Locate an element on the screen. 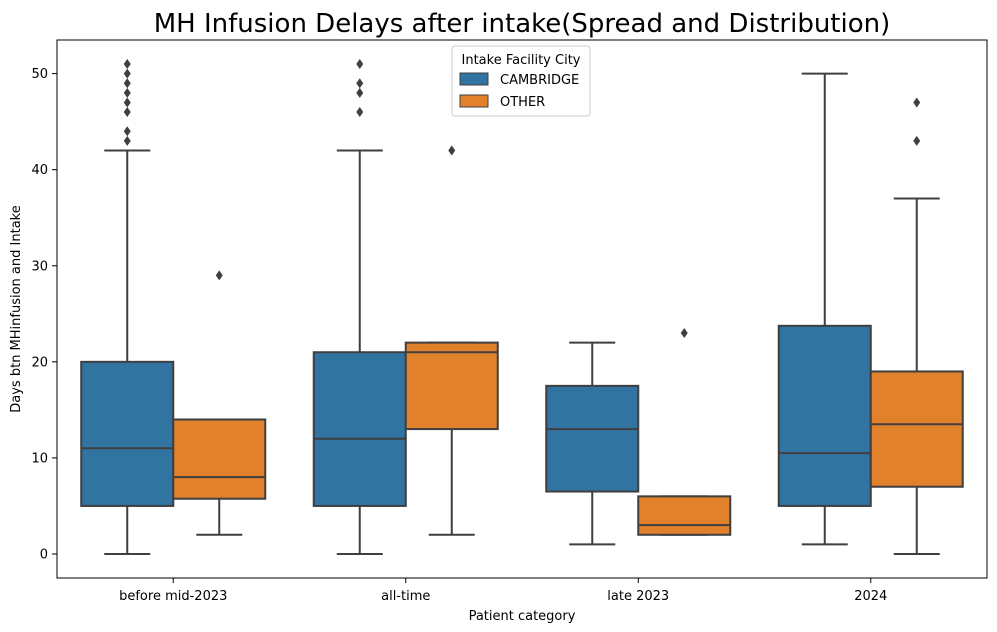 This screenshot has width=997, height=632. box-cambridge-2-iqr is located at coordinates (592, 438).